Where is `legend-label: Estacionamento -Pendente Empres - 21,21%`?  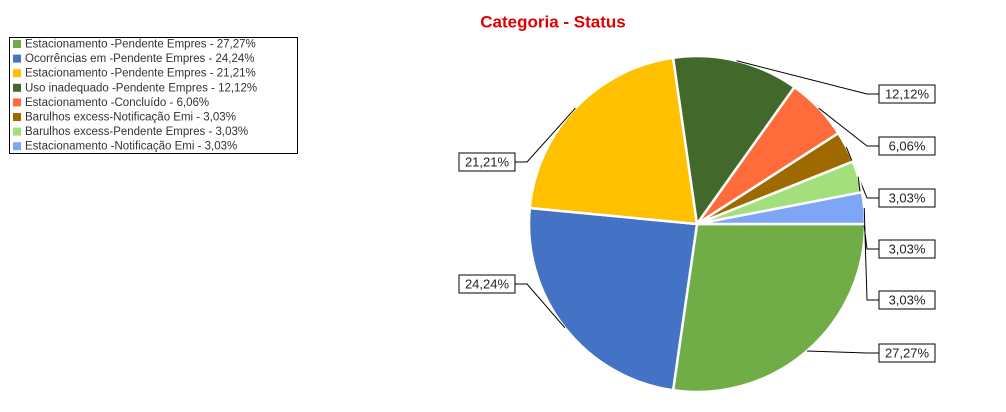
legend-label: Estacionamento -Pendente Empres - 21,21% is located at coordinates (140, 74).